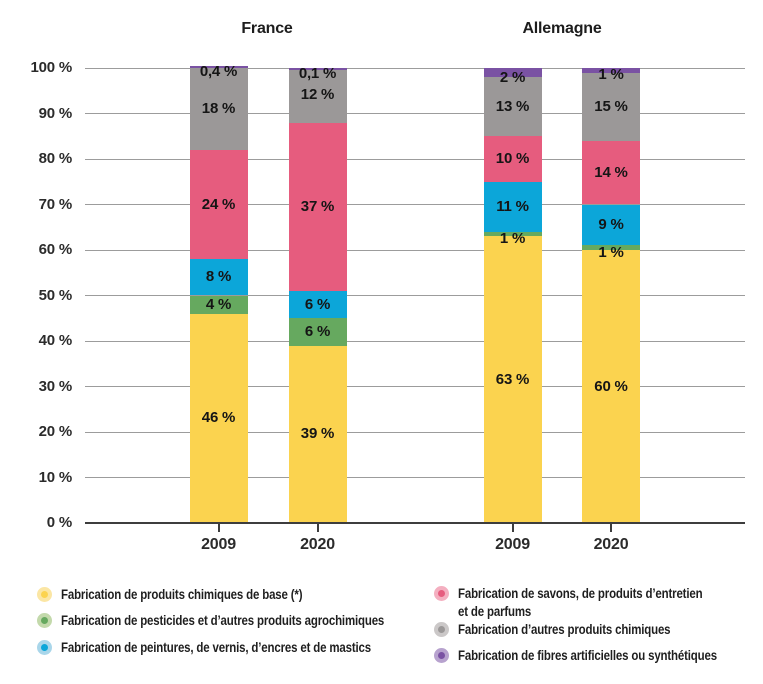 This screenshot has height=684, width=763. What do you see at coordinates (495, 611) in the screenshot?
I see `legend-label-line: et de parfums` at bounding box center [495, 611].